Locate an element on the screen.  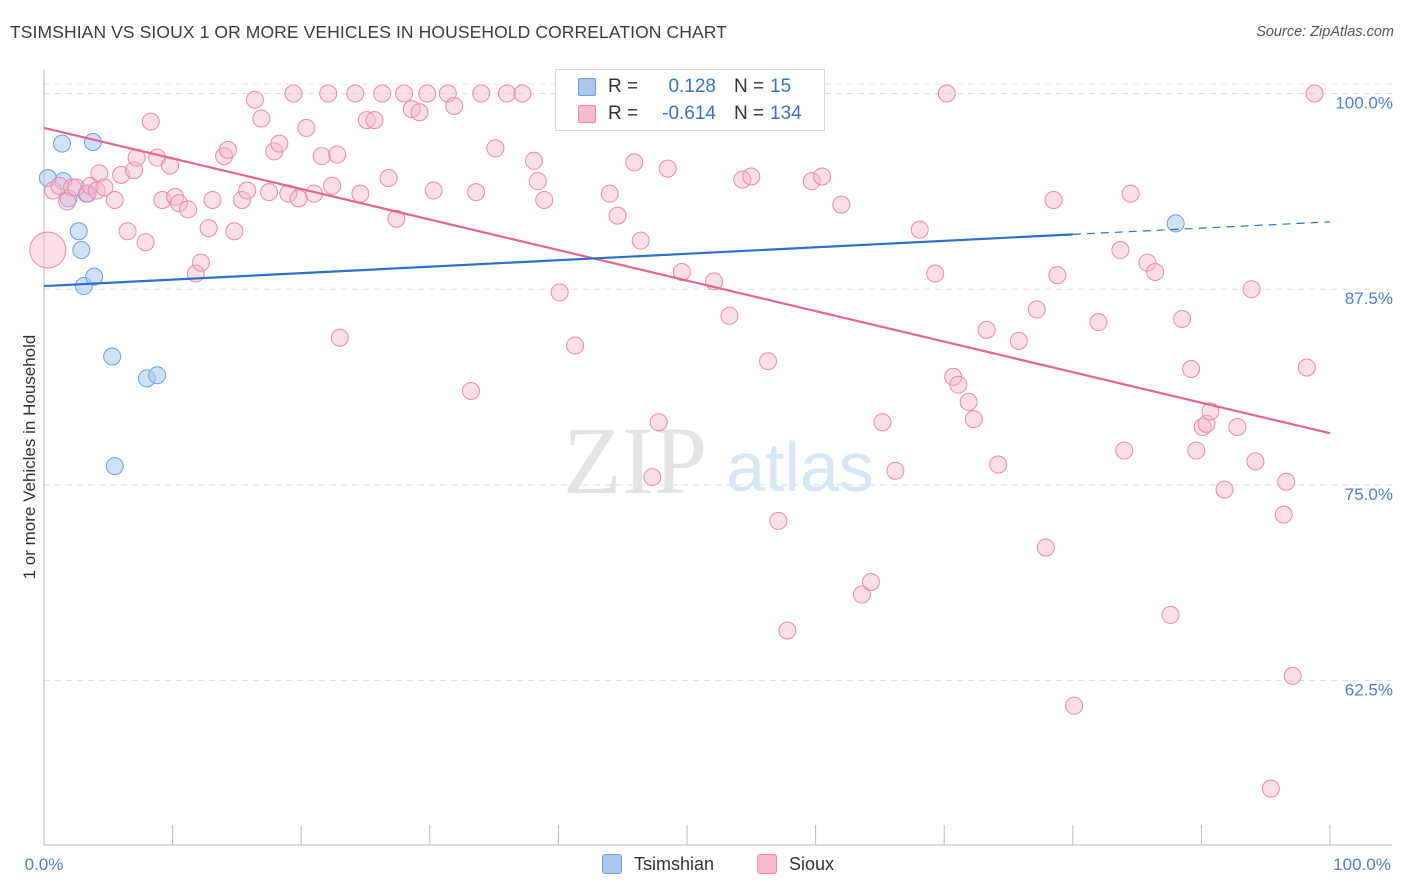
bottom-legend-sioux: Sioux is located at coordinates (795, 864).